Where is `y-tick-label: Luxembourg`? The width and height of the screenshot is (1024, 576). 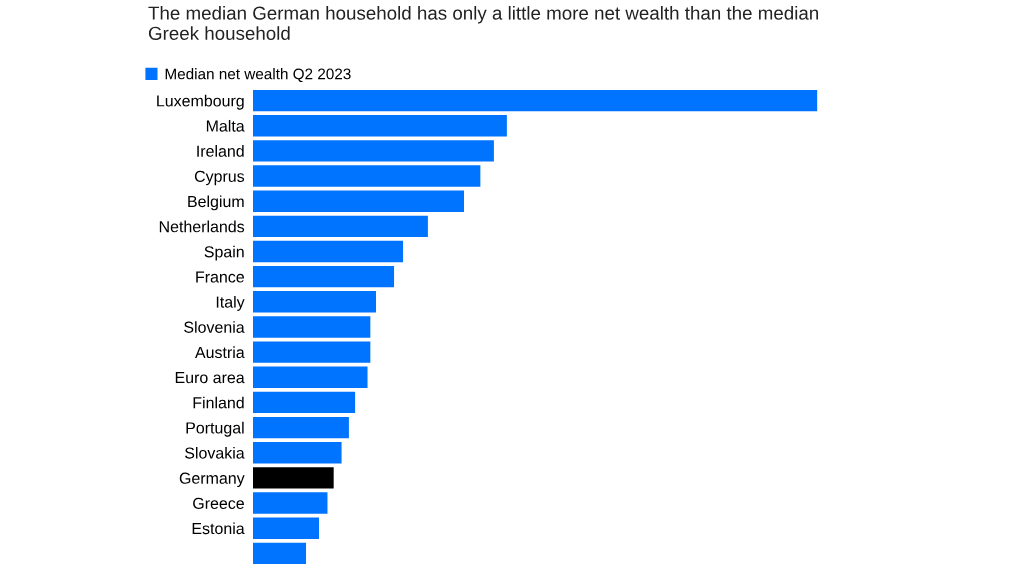
y-tick-label: Luxembourg is located at coordinates (200, 102).